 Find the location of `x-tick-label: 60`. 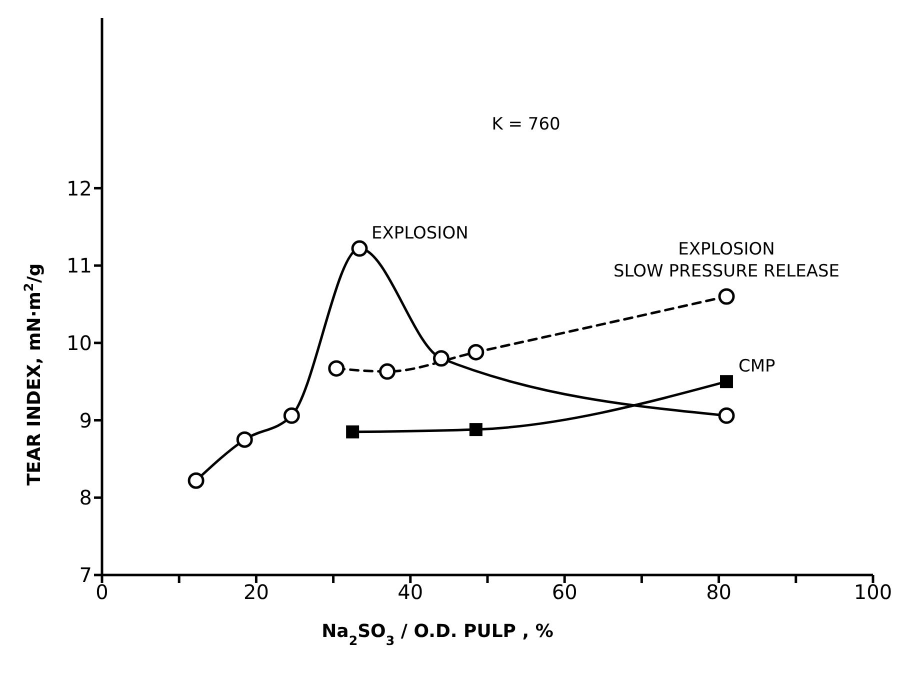

x-tick-label: 60 is located at coordinates (565, 592).